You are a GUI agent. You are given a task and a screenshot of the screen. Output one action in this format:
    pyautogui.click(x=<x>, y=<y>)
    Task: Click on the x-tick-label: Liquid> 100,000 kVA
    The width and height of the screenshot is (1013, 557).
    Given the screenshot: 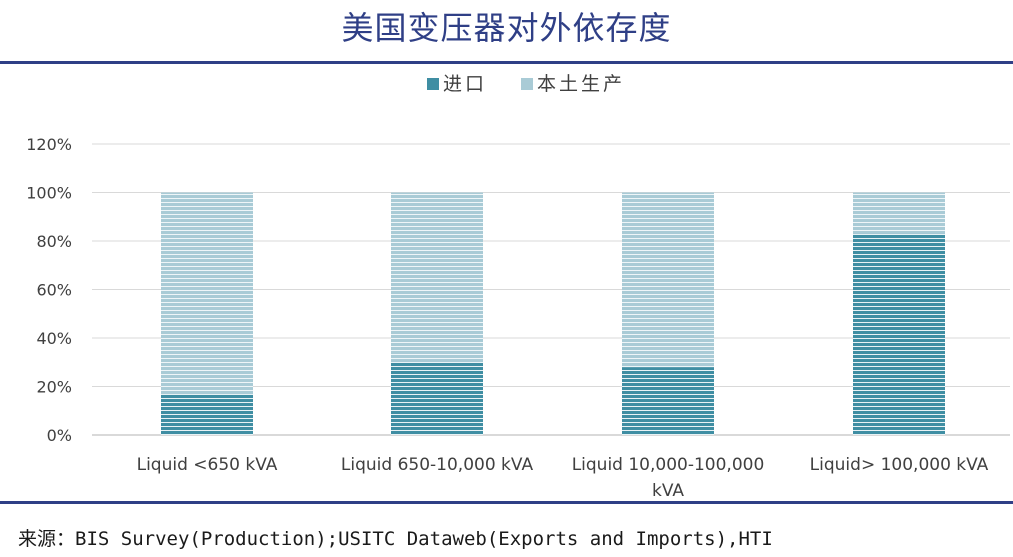 What is the action you would take?
    pyautogui.click(x=899, y=465)
    